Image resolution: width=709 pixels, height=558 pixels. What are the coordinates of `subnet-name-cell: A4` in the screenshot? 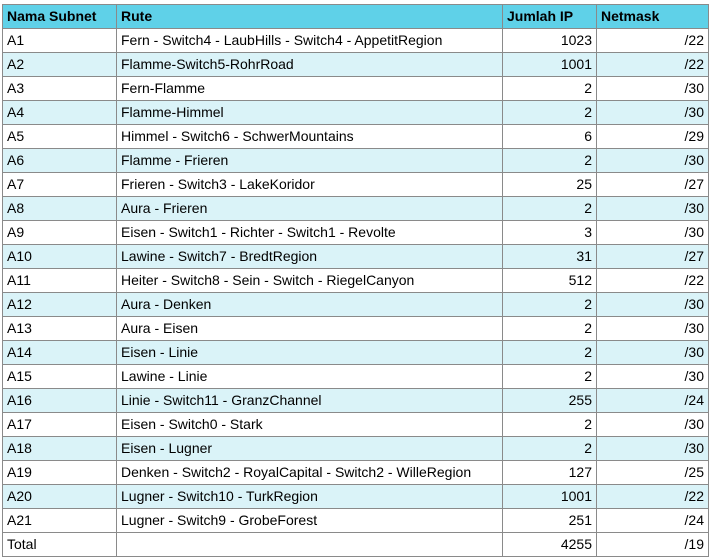 It's located at (59, 112).